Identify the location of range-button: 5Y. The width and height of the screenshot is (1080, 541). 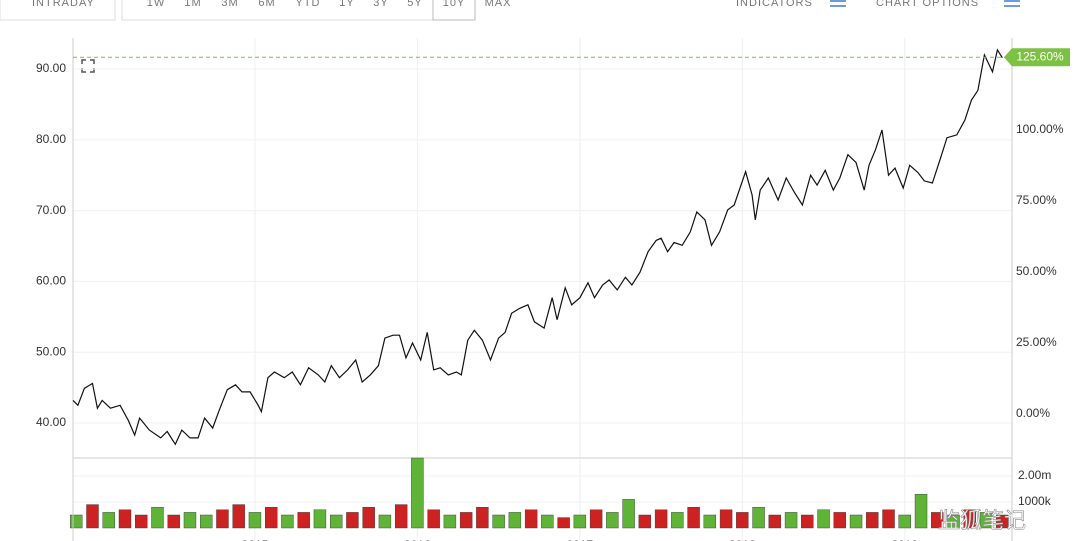
(414, 4).